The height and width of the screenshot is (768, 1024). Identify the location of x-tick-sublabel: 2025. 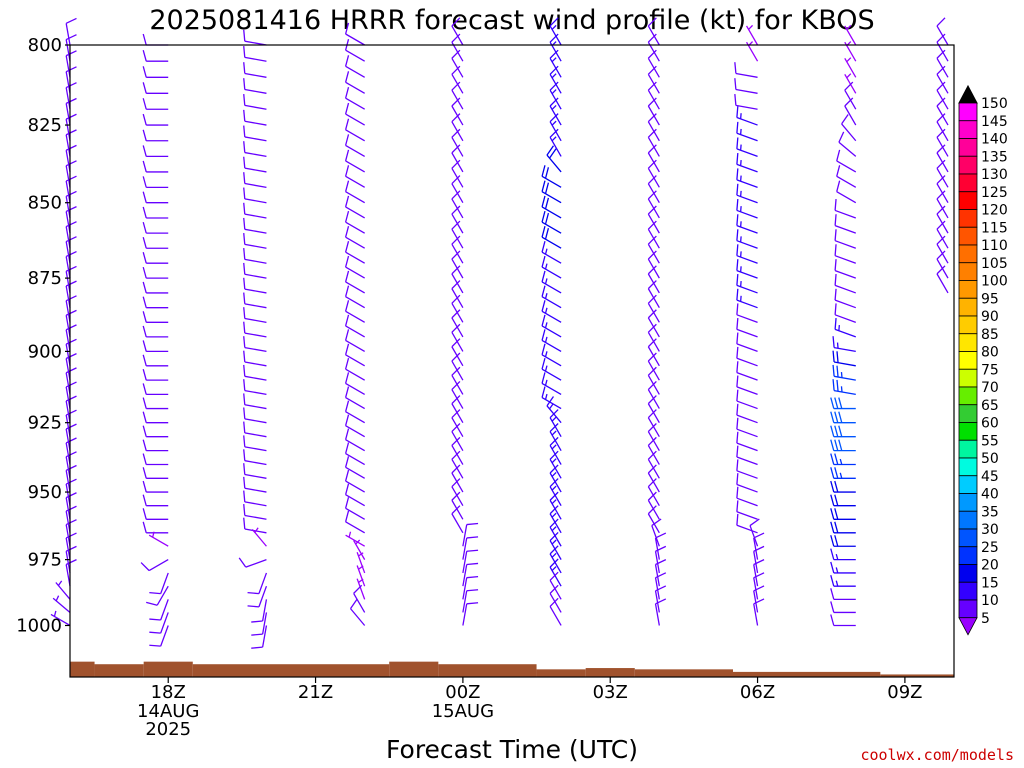
(168, 729).